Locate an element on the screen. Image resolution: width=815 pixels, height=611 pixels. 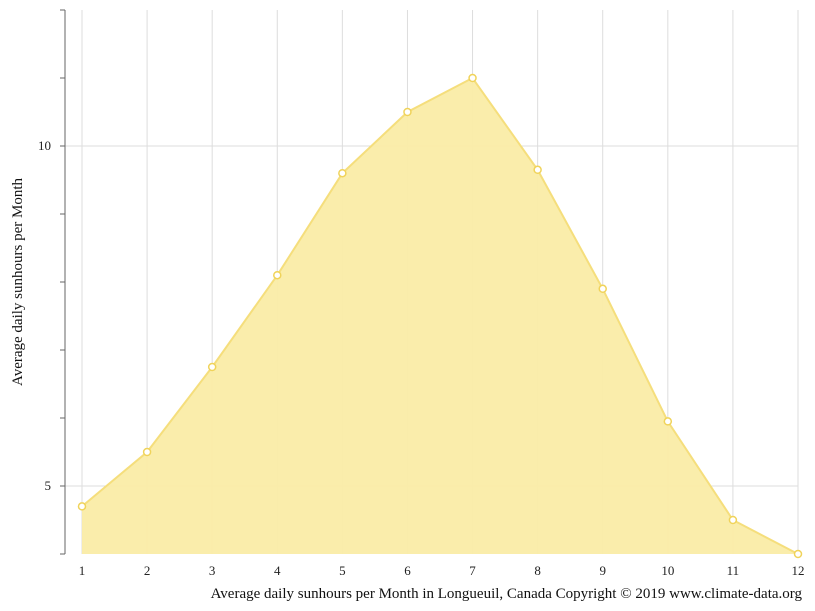
y-axis-label: Average daily sunhours per Month is located at coordinates (18, 282).